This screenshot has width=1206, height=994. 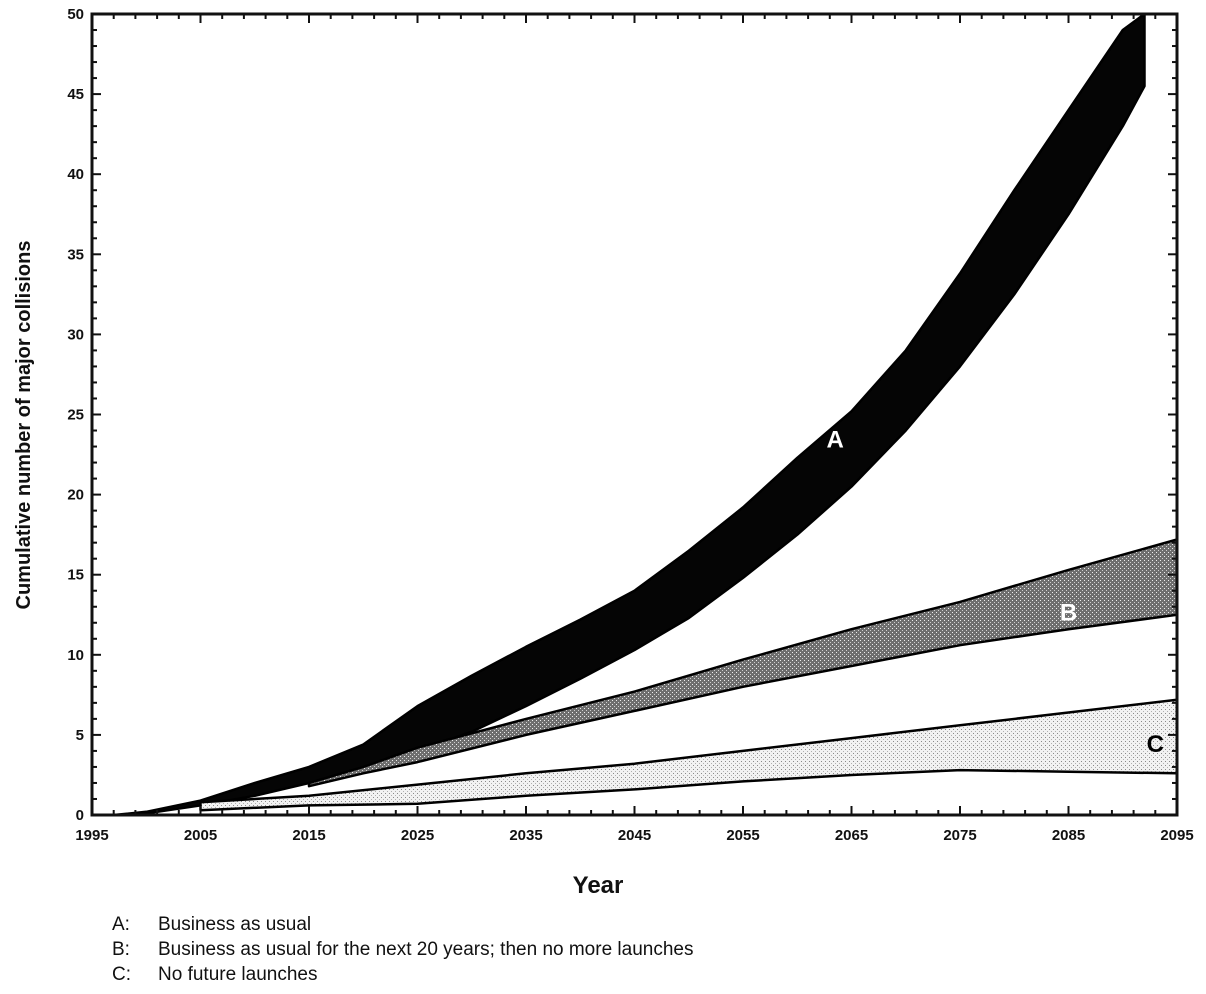 What do you see at coordinates (1176, 835) in the screenshot?
I see `x-tick-label: 2095` at bounding box center [1176, 835].